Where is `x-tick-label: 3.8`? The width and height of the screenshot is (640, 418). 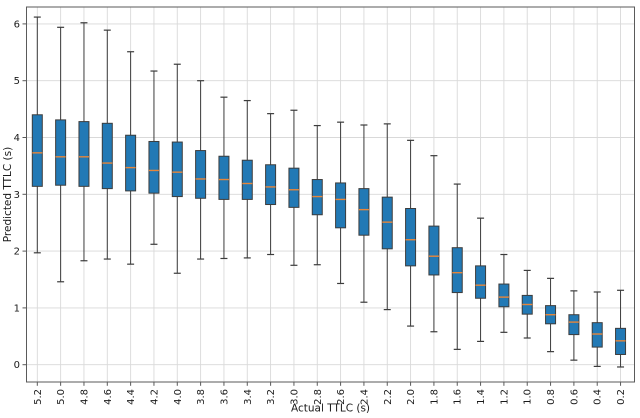
x-tick-label: 3.8 is located at coordinates (201, 397).